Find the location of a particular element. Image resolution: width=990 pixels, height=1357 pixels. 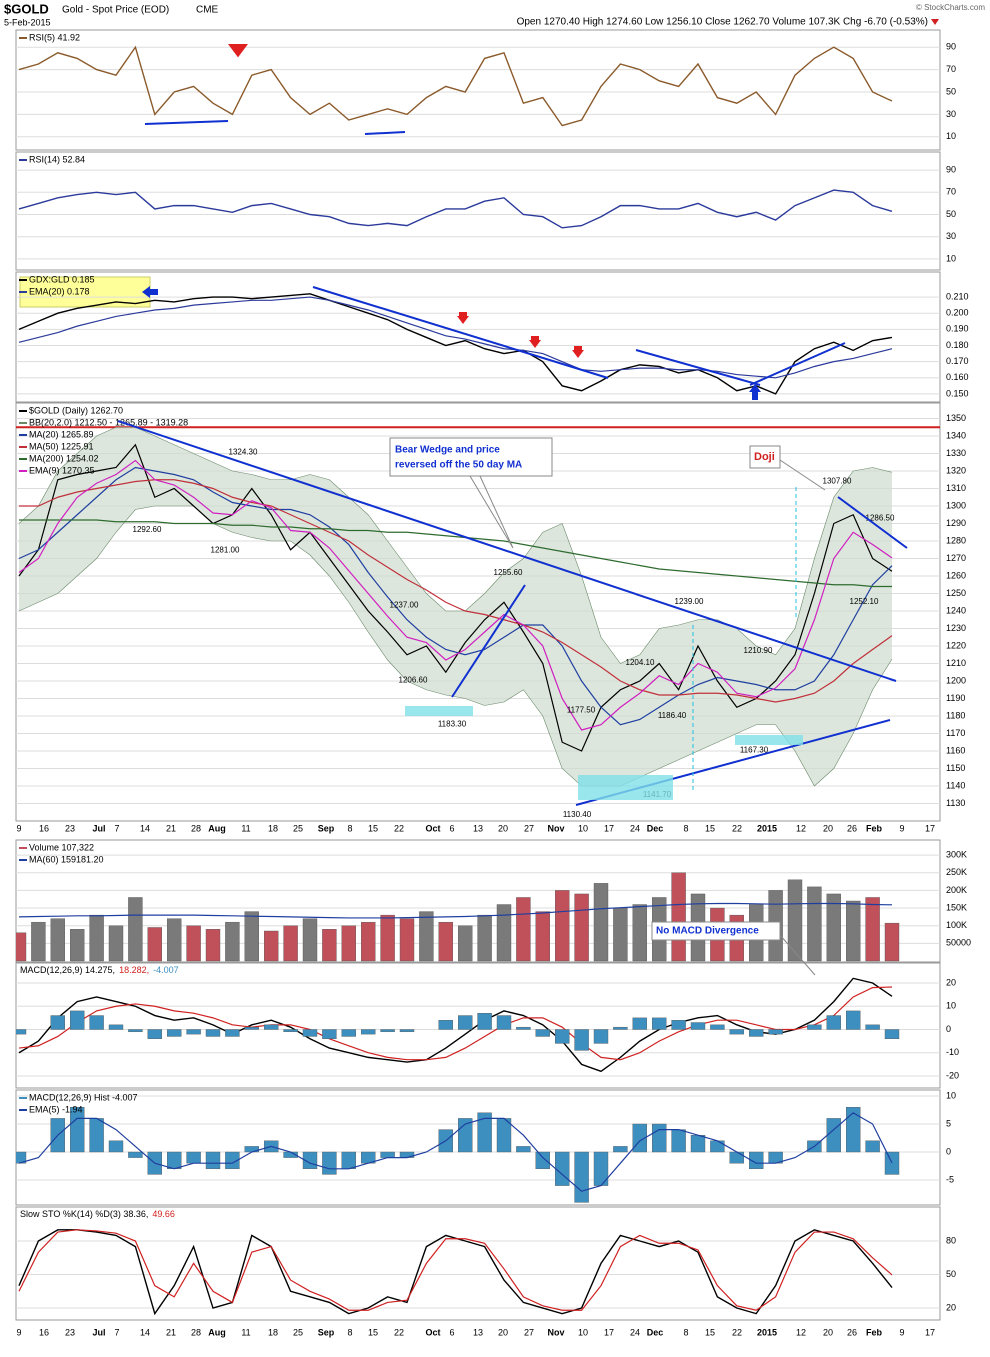

y-tick-label: 200K is located at coordinates (956, 890).